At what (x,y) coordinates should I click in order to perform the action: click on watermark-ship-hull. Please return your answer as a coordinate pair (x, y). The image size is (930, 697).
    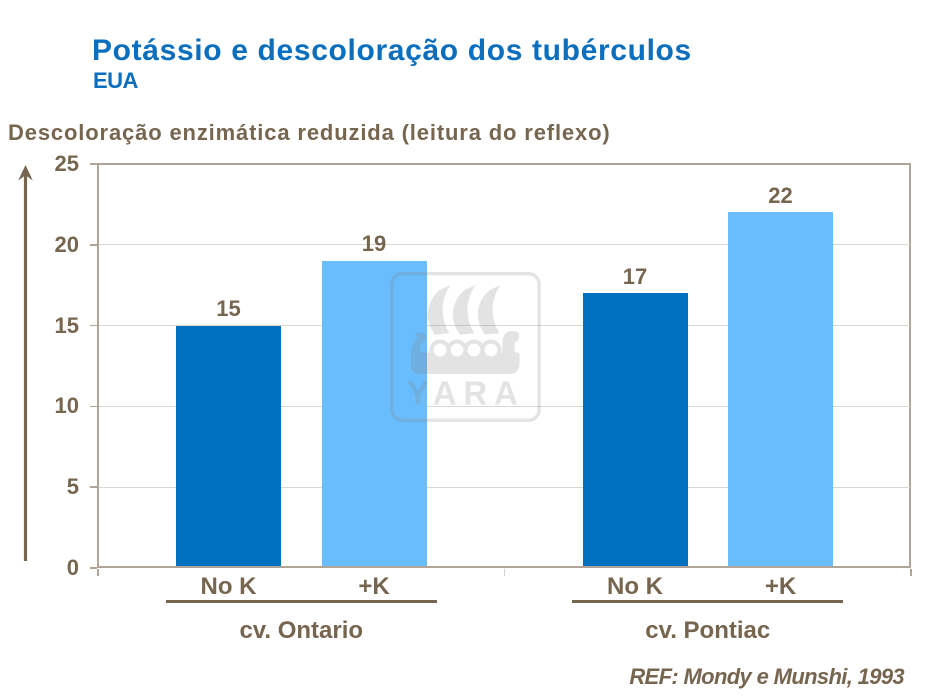
    Looking at the image, I should click on (465, 352).